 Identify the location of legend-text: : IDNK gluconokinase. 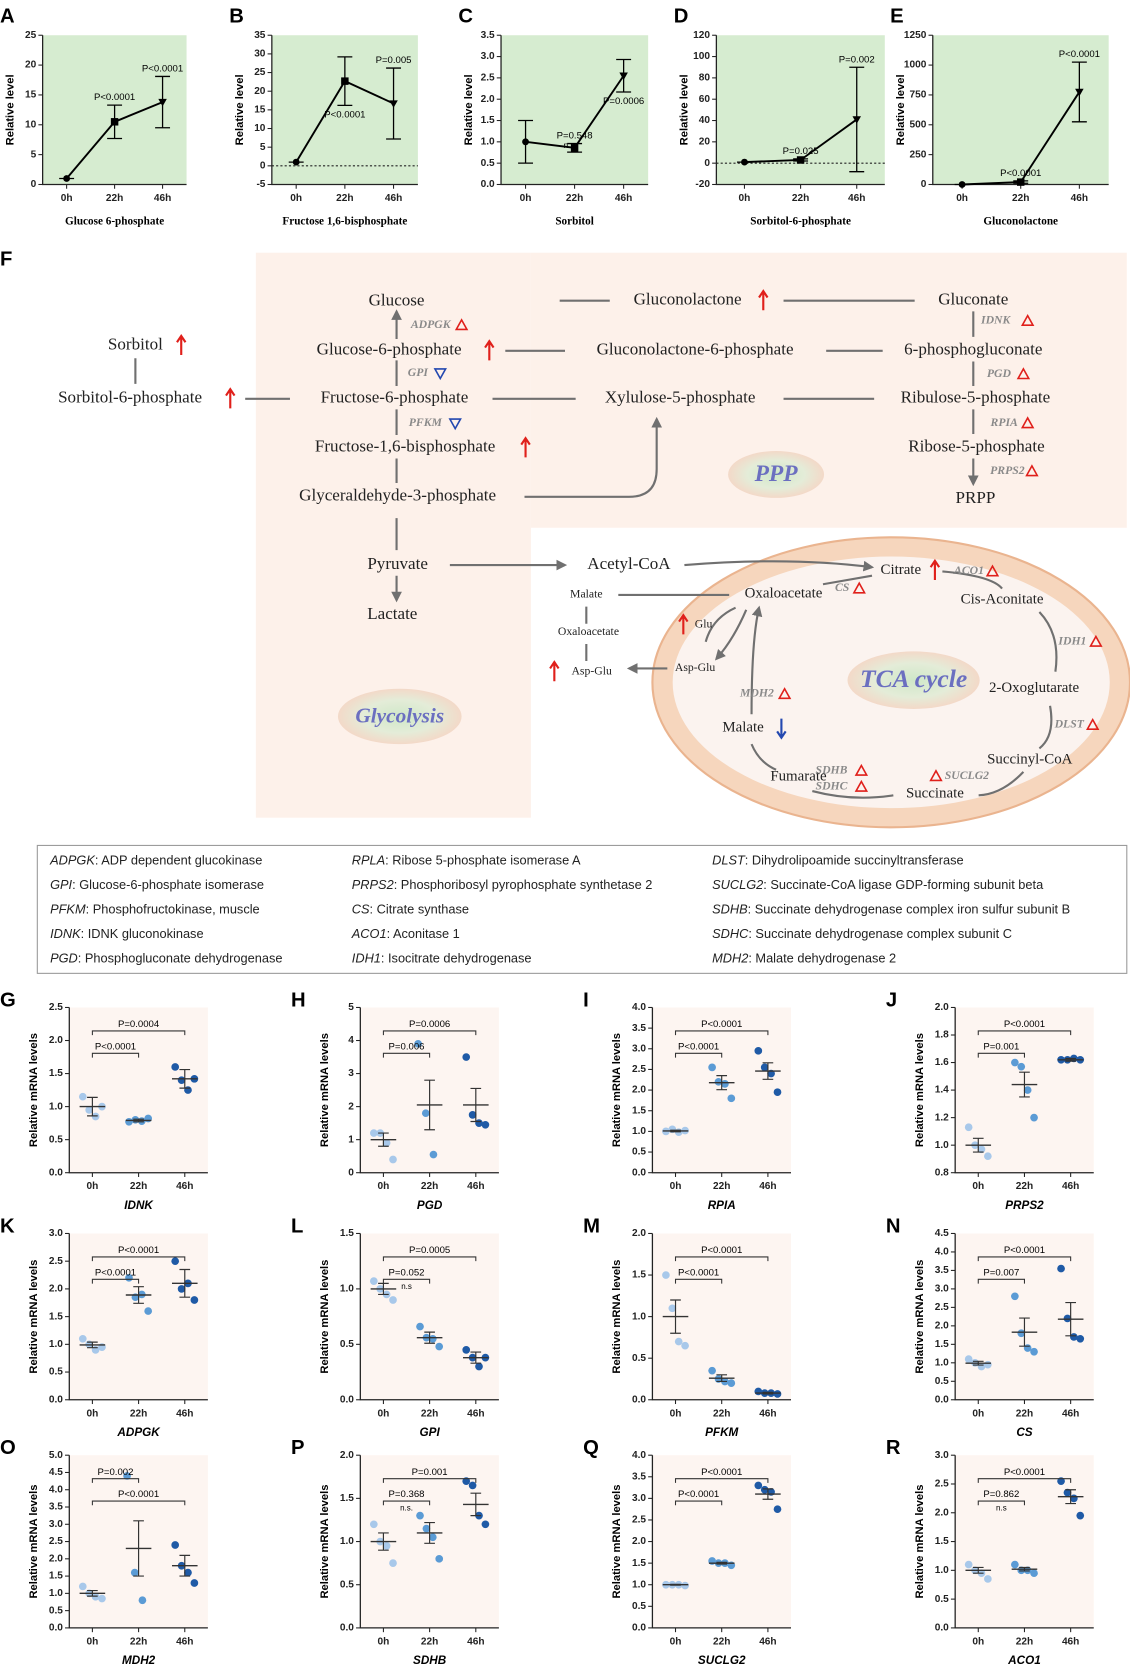
(142, 933).